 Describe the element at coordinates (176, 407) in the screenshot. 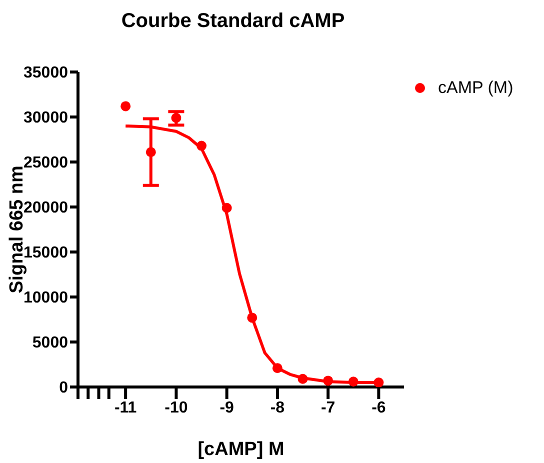

I see `x-tick-label: -10` at that location.